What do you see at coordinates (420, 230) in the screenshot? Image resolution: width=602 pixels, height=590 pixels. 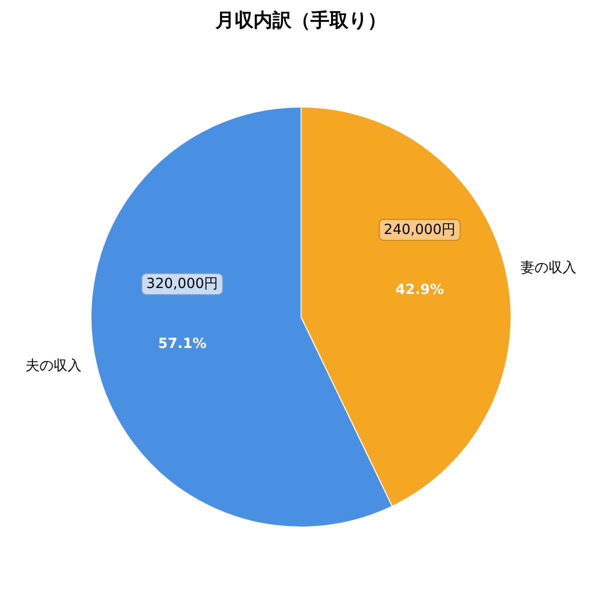 I see `data-label: 240,000円` at bounding box center [420, 230].